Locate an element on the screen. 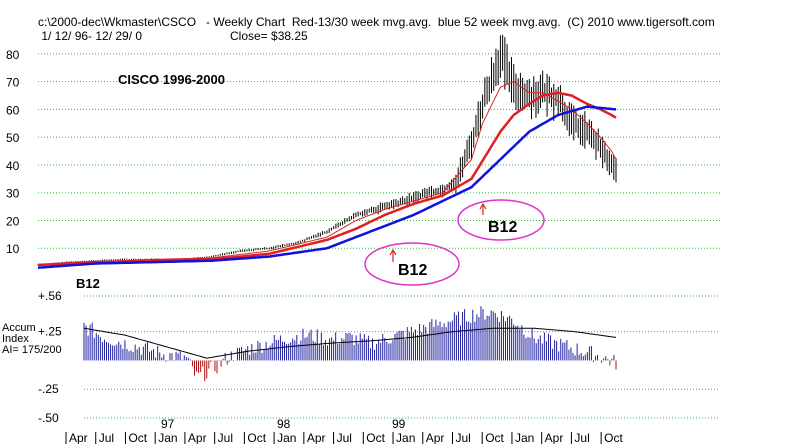  accum-y-tick-label: +.25 is located at coordinates (50, 332).